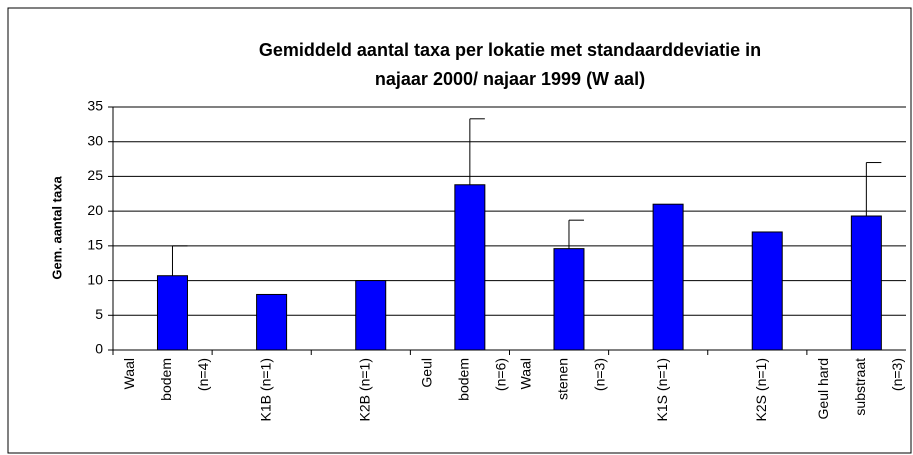 Image resolution: width=913 pixels, height=455 pixels. What do you see at coordinates (563, 379) in the screenshot?
I see `x-tick-label: stenen` at bounding box center [563, 379].